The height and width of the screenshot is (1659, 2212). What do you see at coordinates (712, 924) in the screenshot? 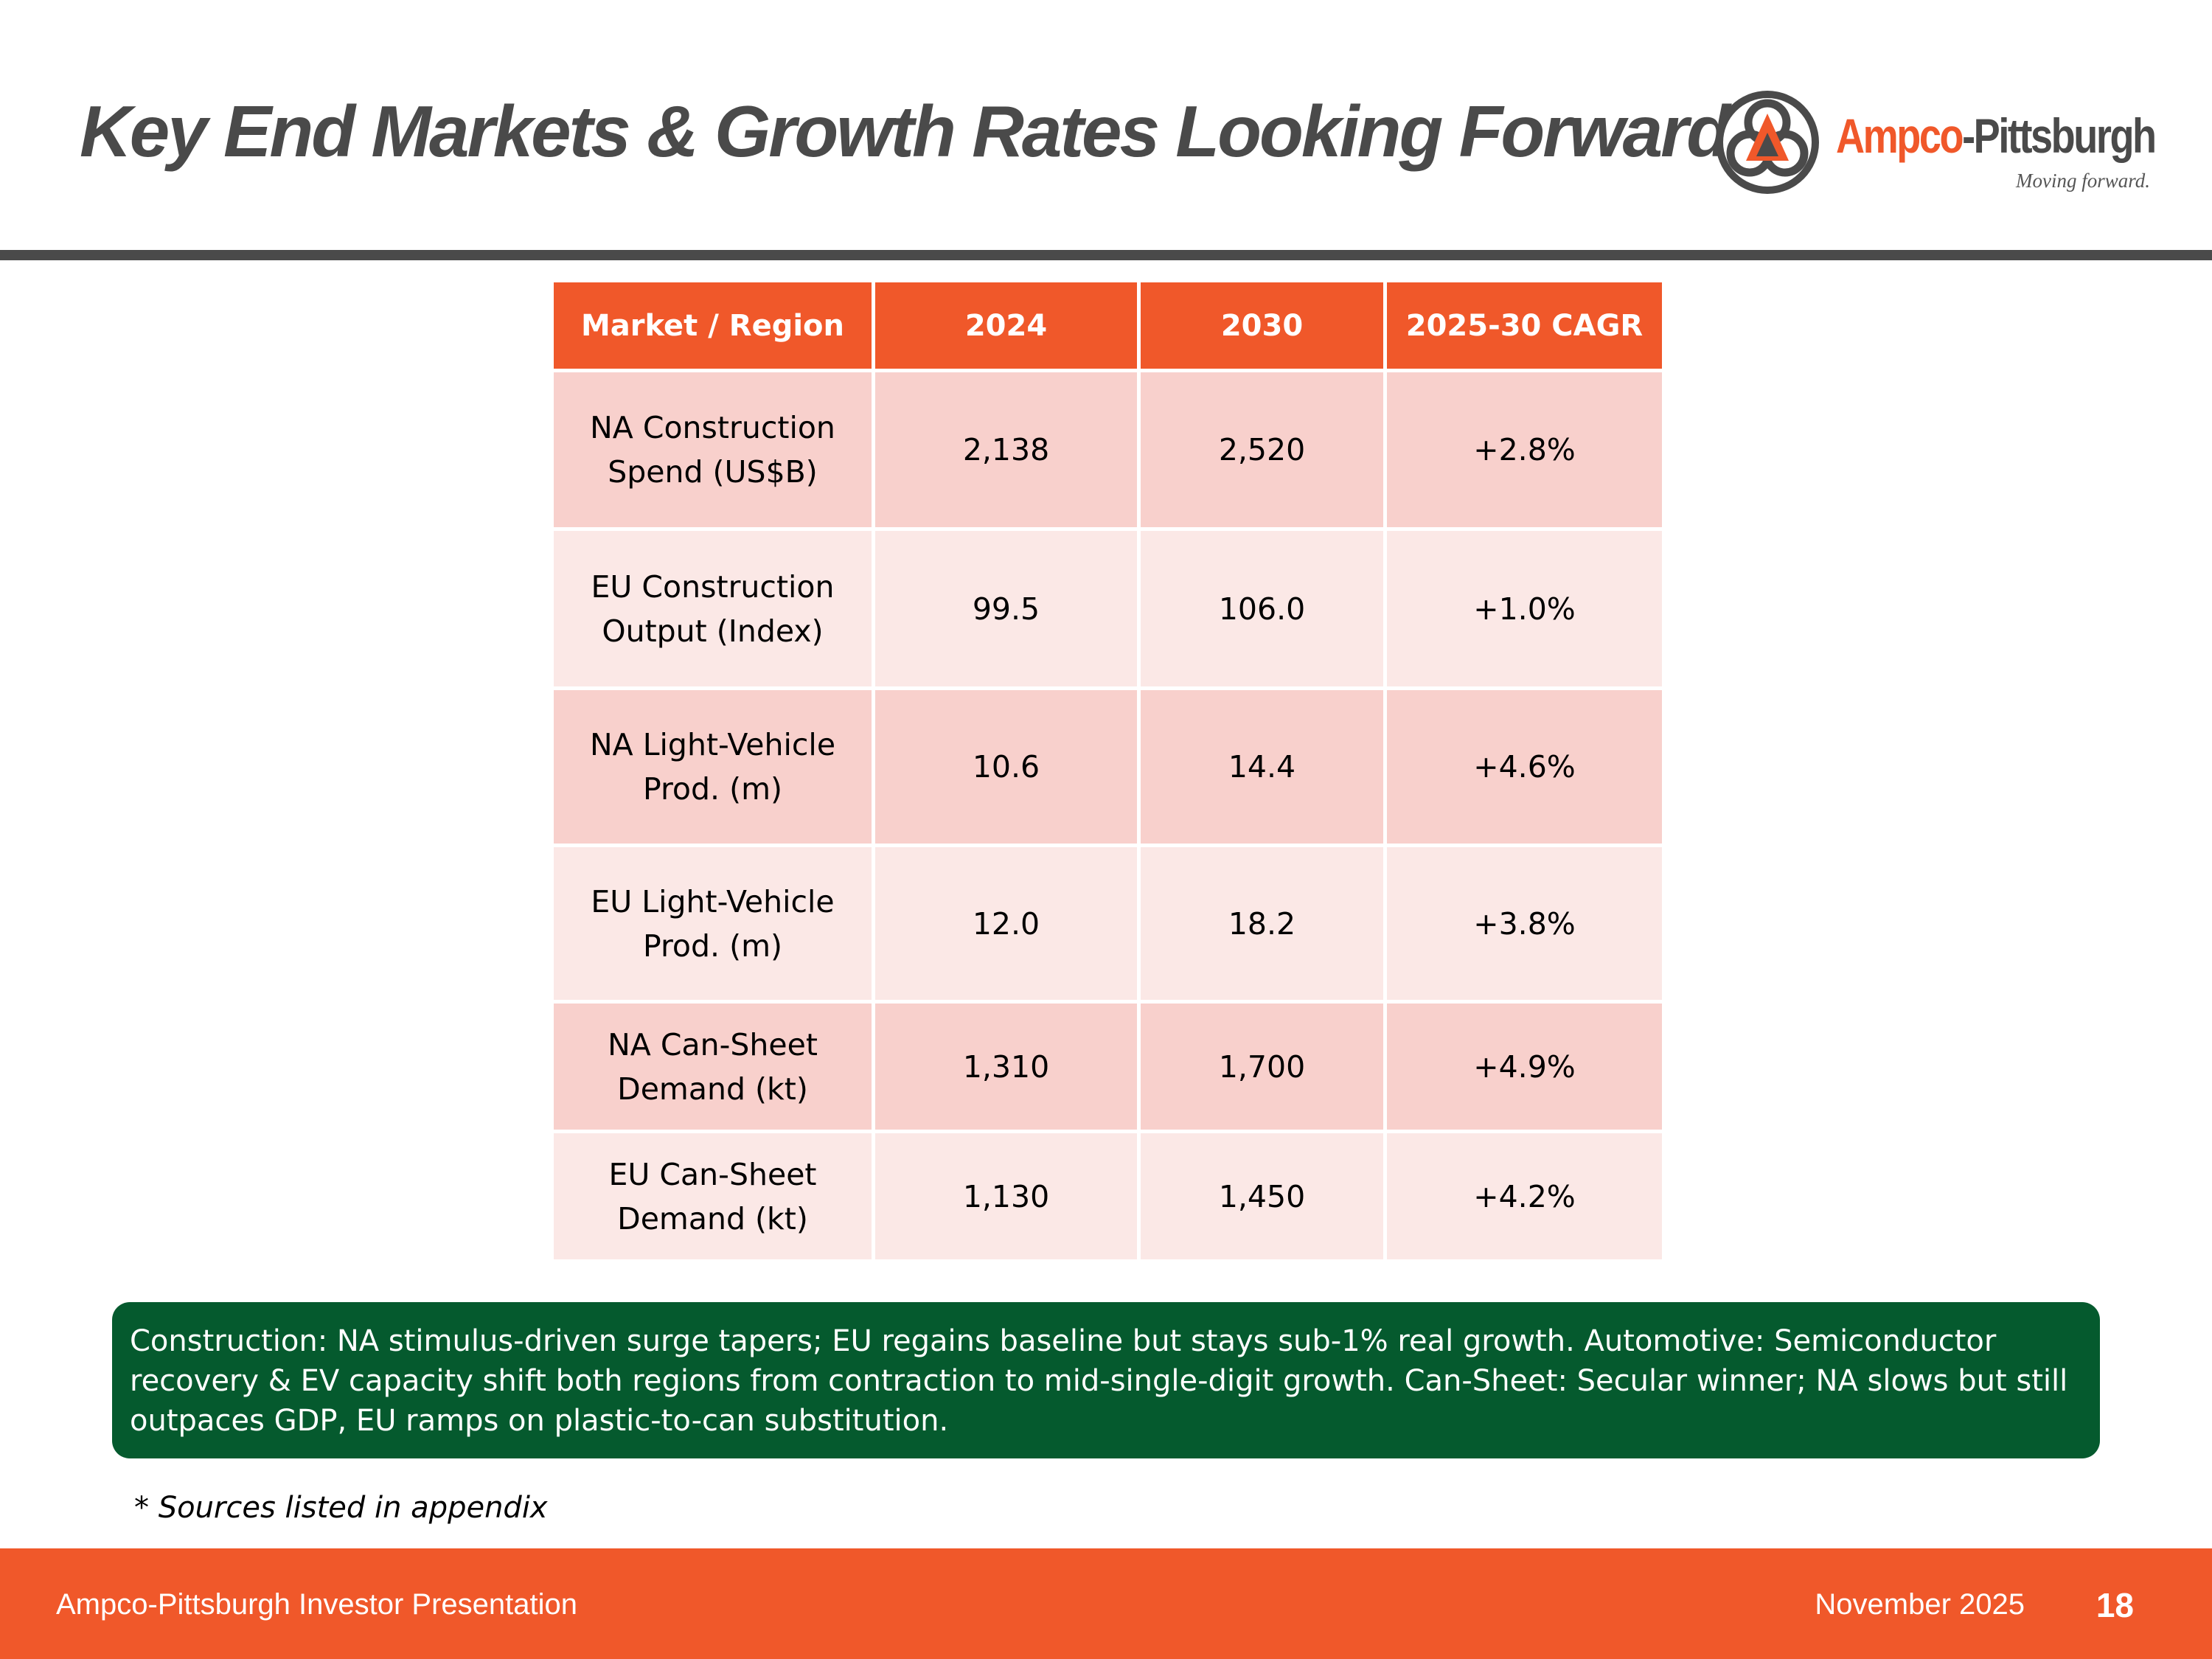
I see `market-cell: EU Light-Vehicle Prod. (m)` at bounding box center [712, 924].